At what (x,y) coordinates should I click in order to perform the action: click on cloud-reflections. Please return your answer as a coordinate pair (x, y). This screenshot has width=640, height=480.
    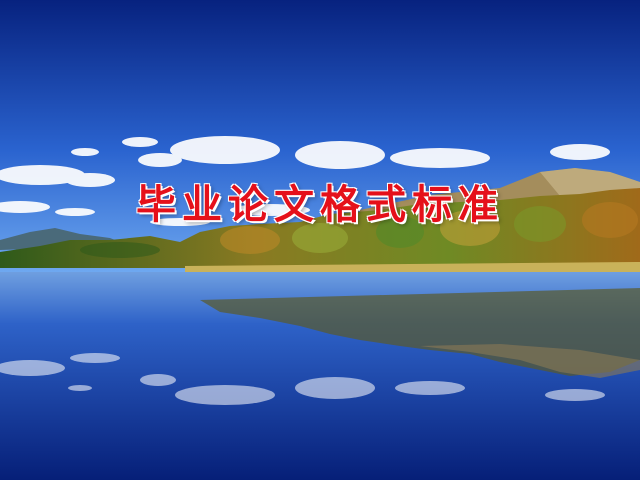
    Looking at the image, I should click on (302, 379).